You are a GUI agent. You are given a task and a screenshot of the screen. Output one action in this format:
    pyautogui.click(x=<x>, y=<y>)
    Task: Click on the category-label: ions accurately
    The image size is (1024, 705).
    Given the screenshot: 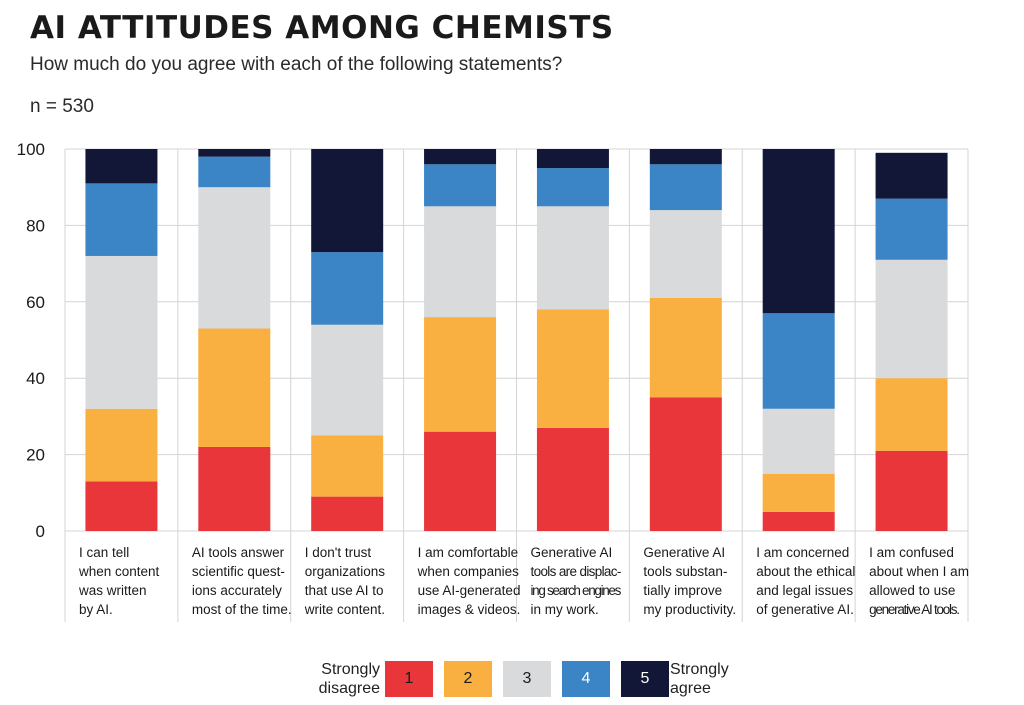 What is the action you would take?
    pyautogui.click(x=237, y=590)
    